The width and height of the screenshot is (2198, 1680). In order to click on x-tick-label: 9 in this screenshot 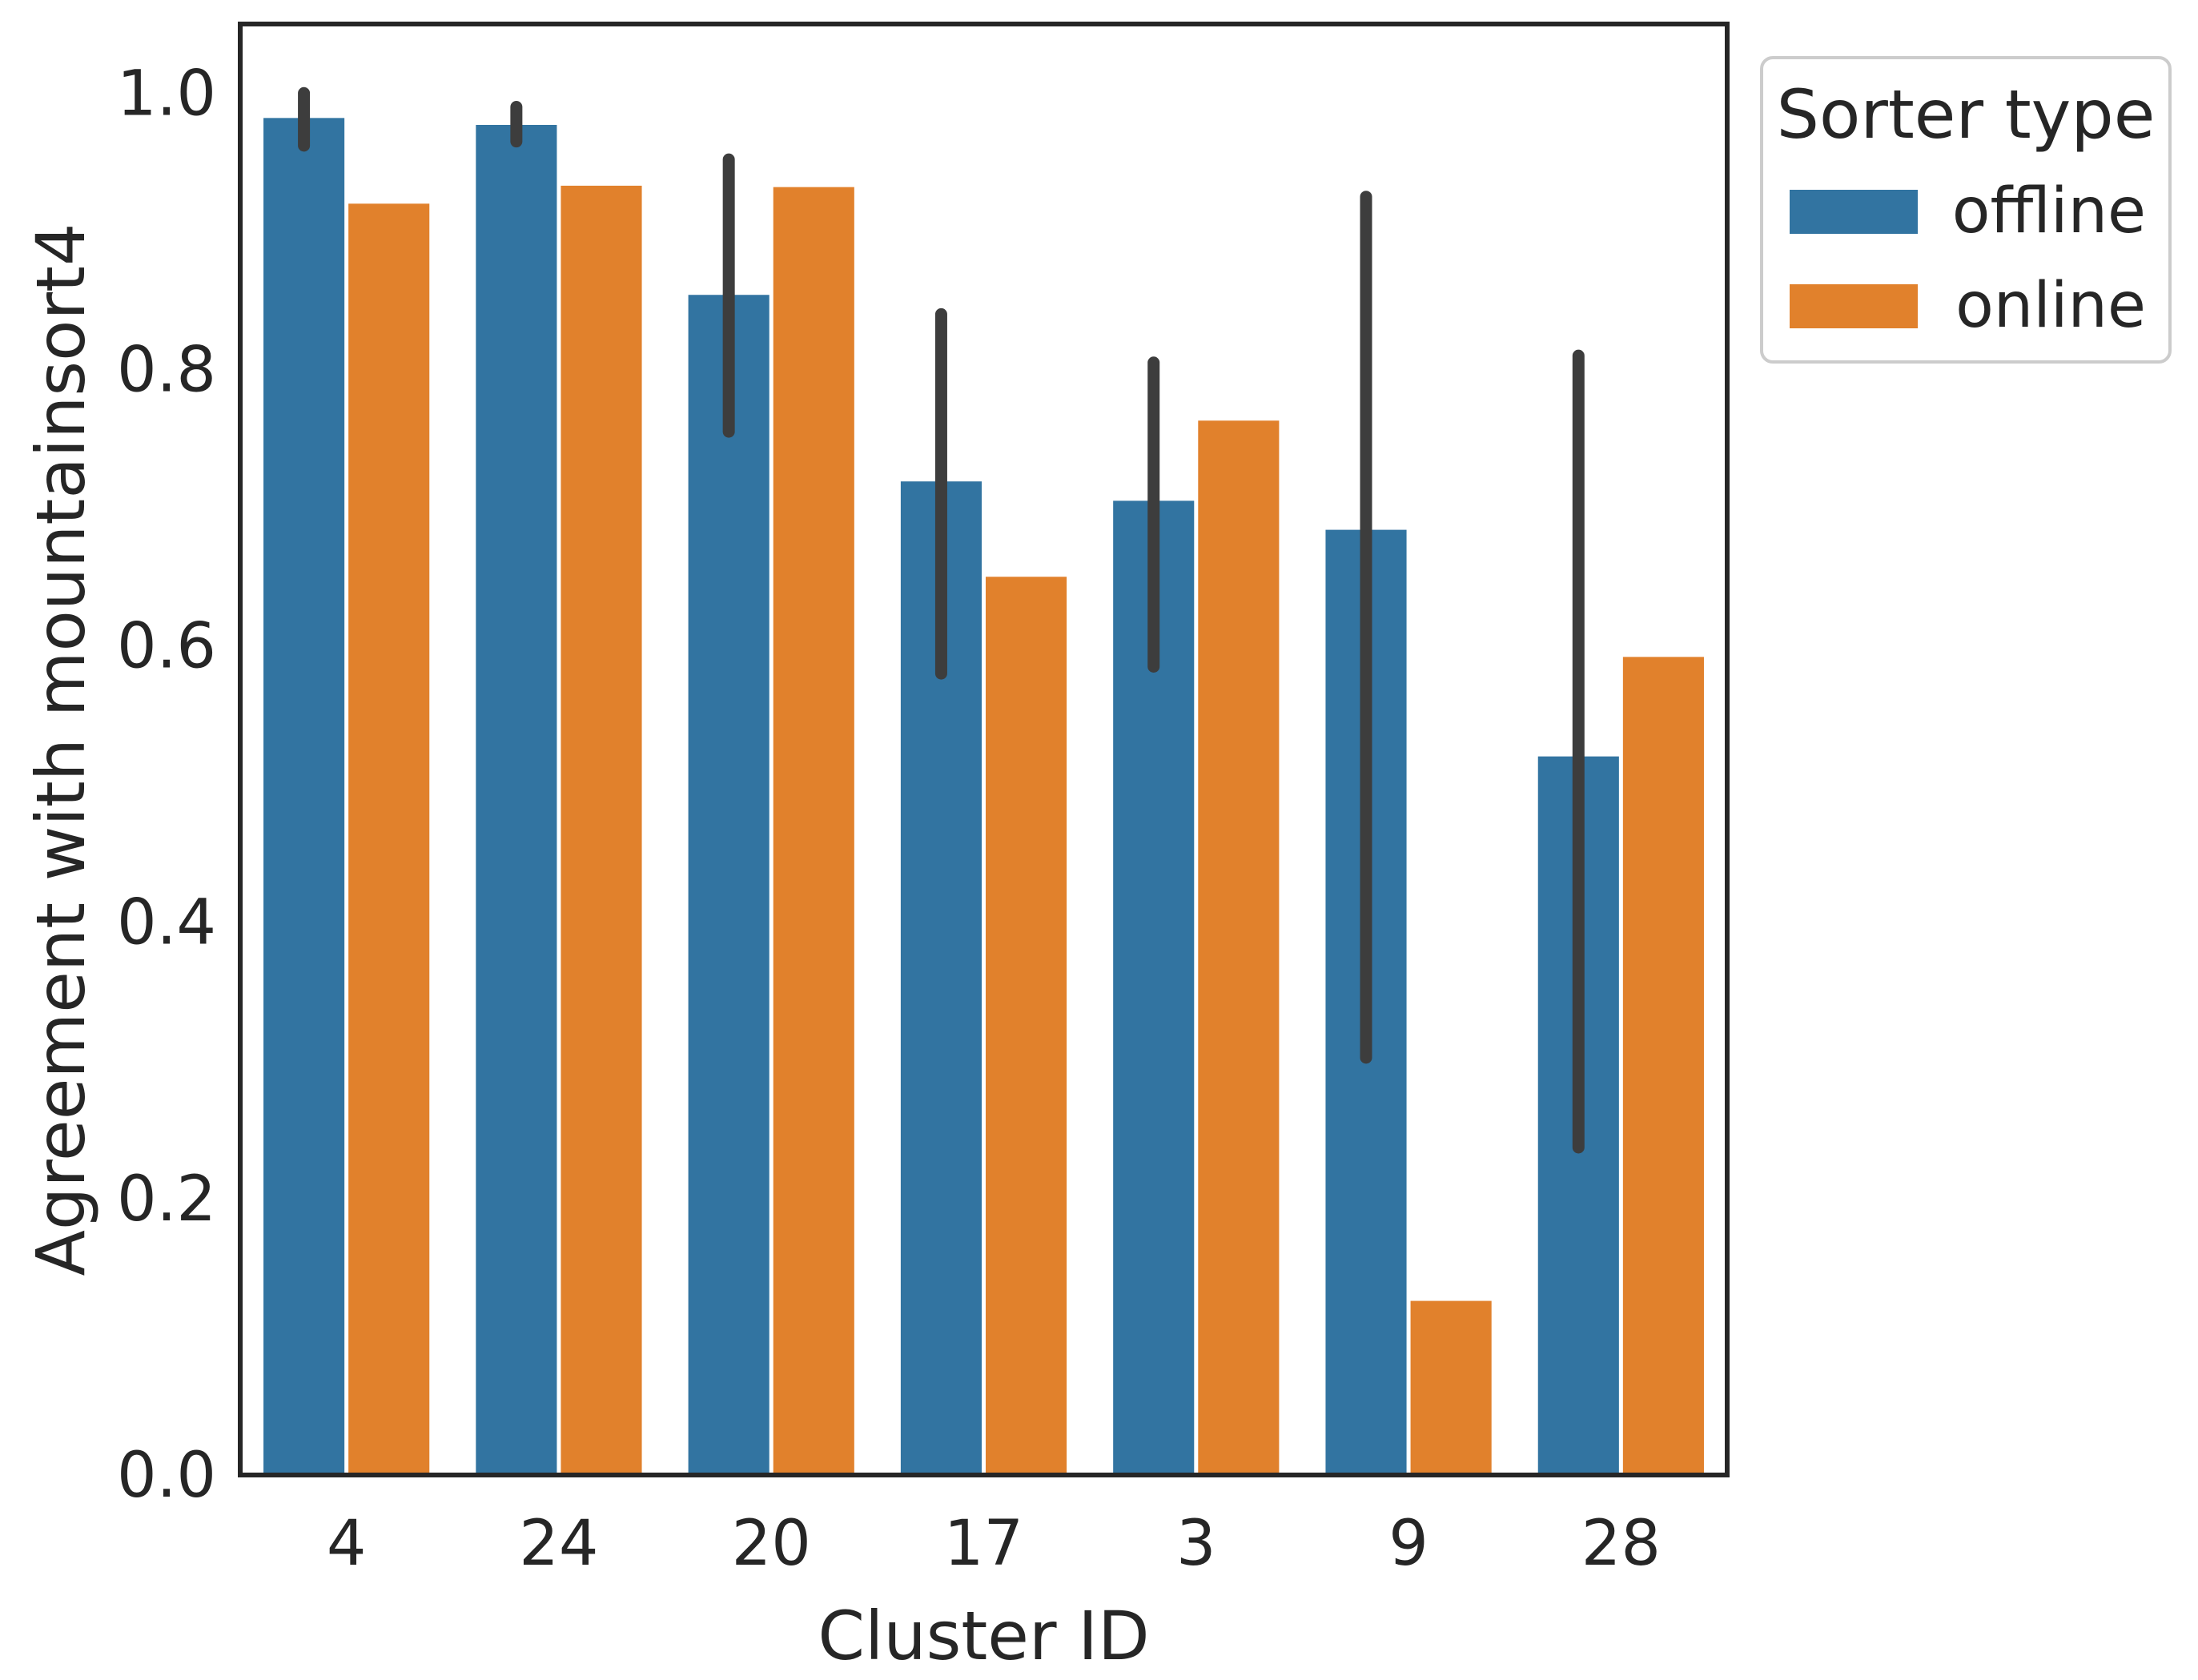, I will do `click(1408, 1544)`.